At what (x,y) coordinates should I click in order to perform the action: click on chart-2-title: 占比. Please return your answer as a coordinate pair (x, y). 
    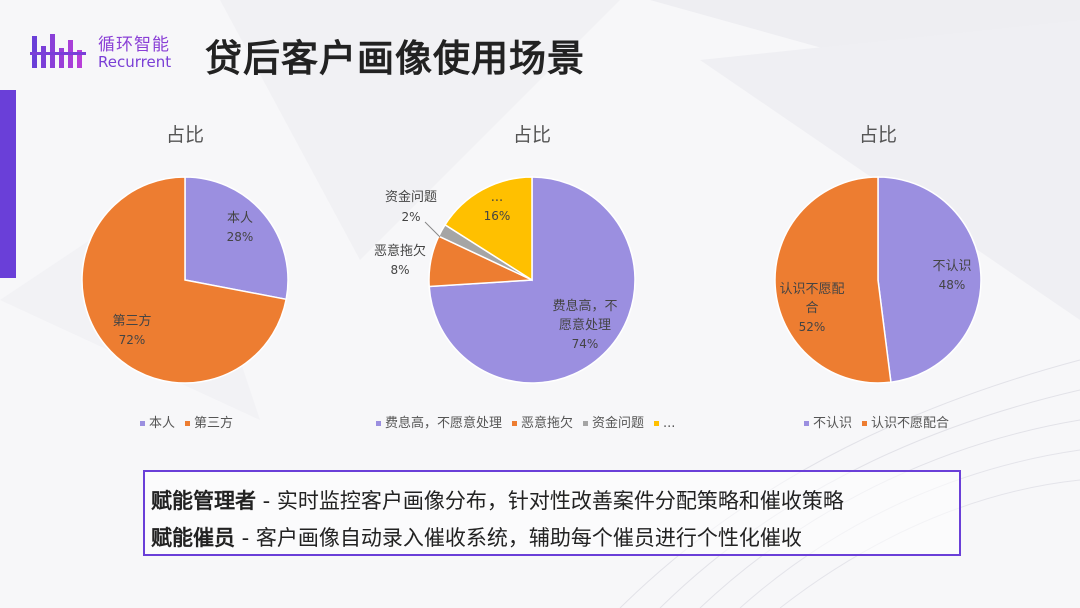
    Looking at the image, I should click on (531, 135).